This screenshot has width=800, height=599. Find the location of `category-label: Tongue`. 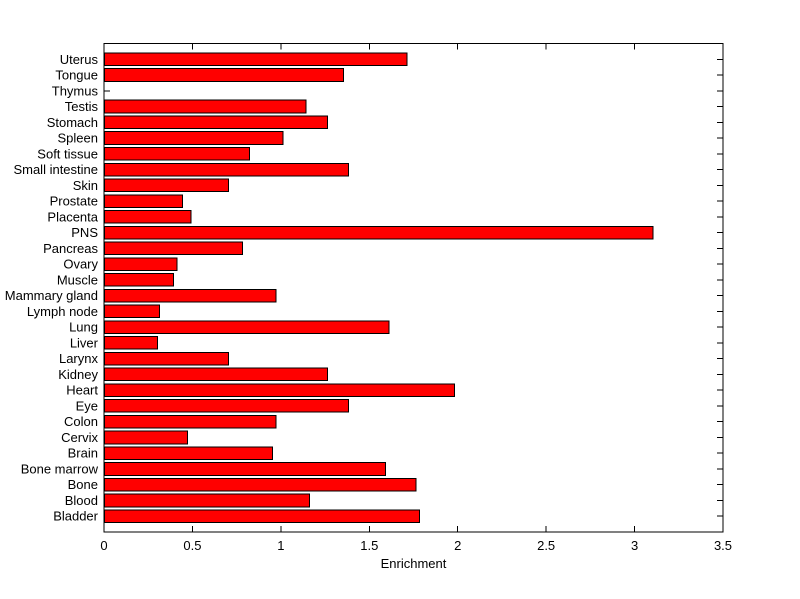

category-label: Tongue is located at coordinates (76, 75).